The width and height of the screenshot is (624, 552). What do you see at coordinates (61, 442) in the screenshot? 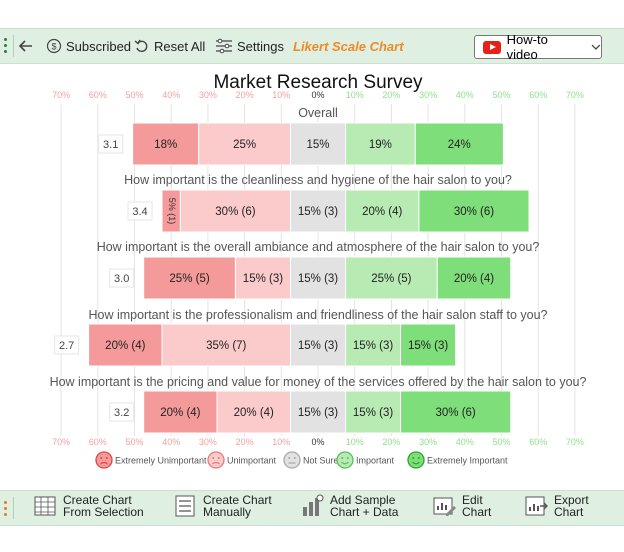
I see `tick-label-bottom: 70%` at bounding box center [61, 442].